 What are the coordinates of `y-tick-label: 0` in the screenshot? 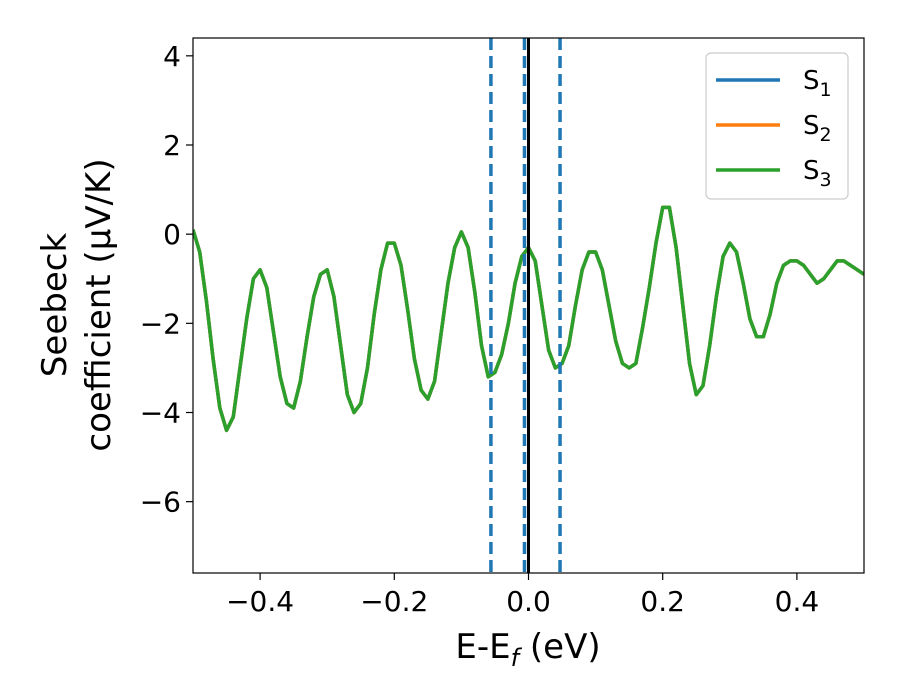 It's located at (172, 234).